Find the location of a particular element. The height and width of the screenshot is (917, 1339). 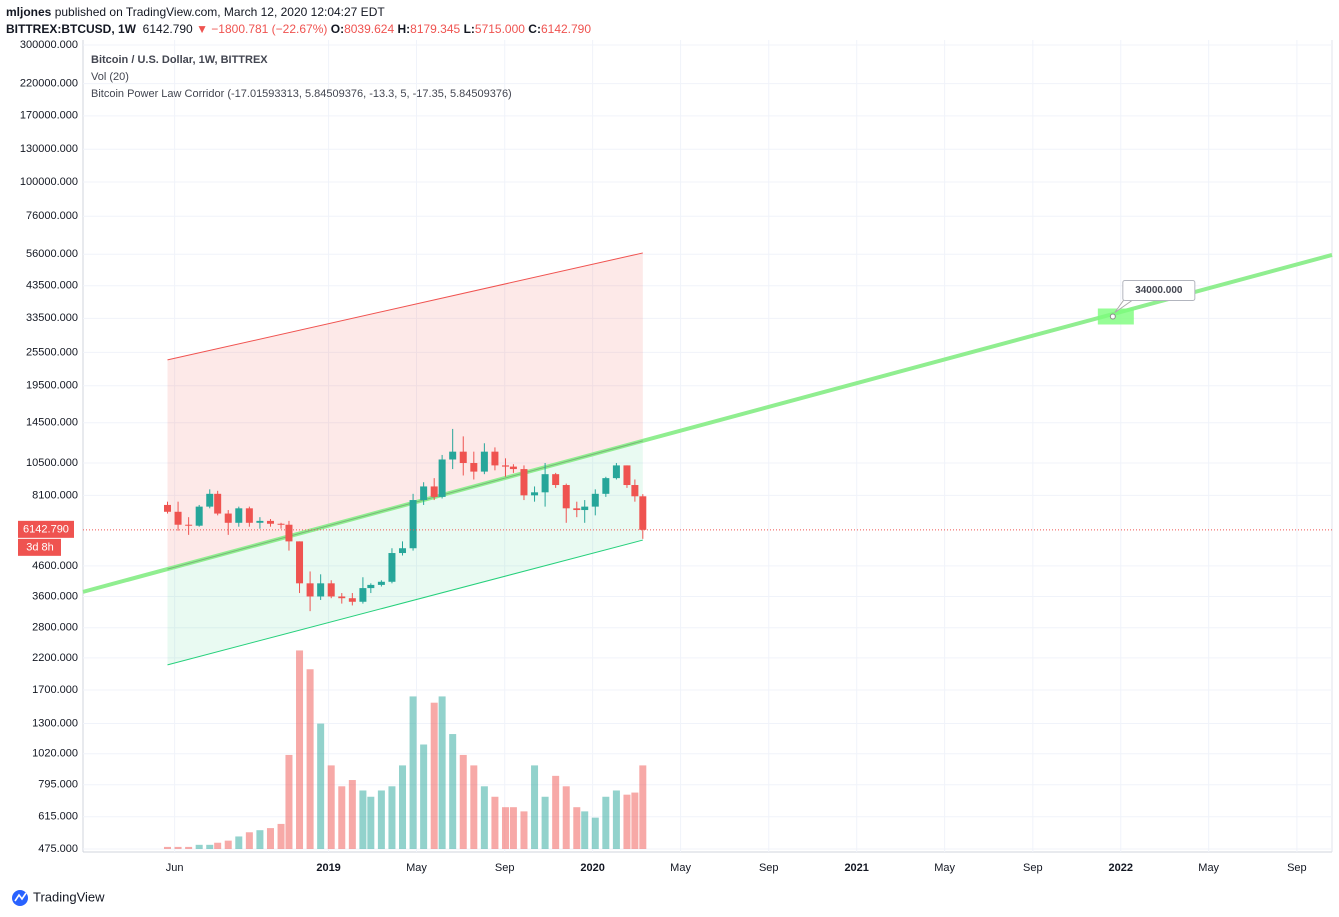

x-tick-label: 2019 is located at coordinates (328, 868).